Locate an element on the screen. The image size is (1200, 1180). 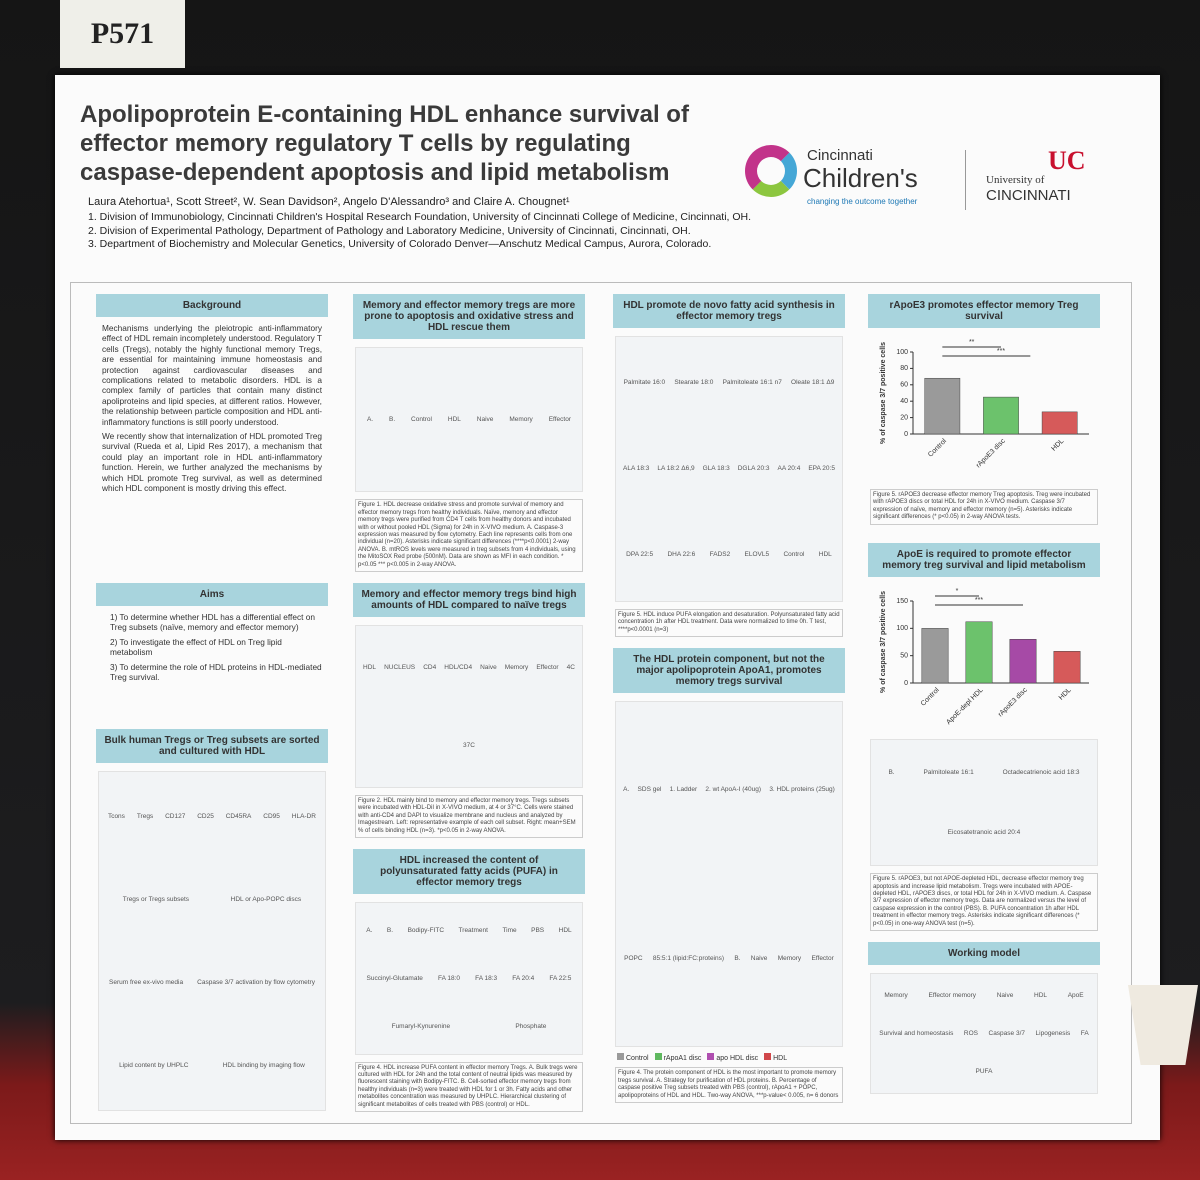
logo-text: Cincinnati is located at coordinates (840, 155).